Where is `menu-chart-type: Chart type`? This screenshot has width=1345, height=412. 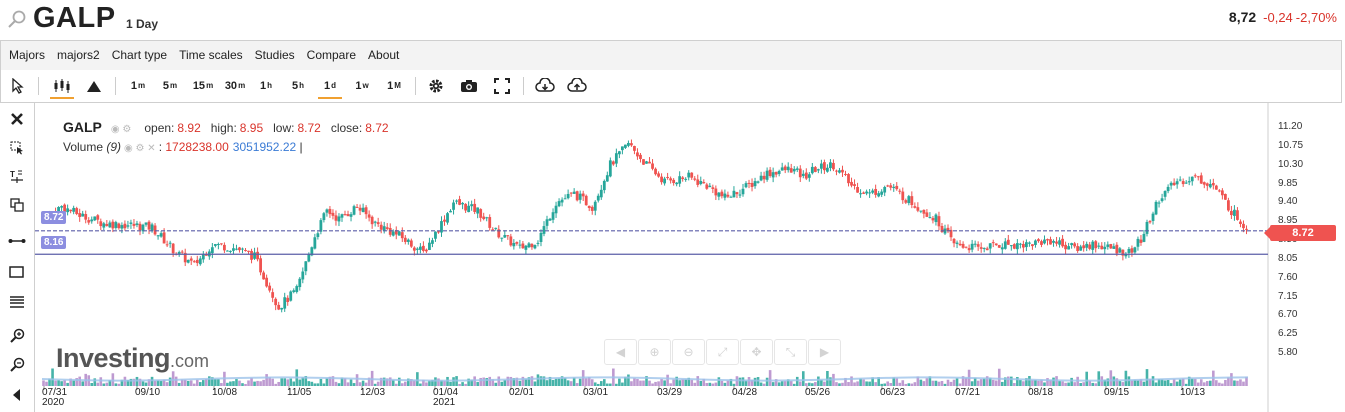 menu-chart-type: Chart type is located at coordinates (139, 55).